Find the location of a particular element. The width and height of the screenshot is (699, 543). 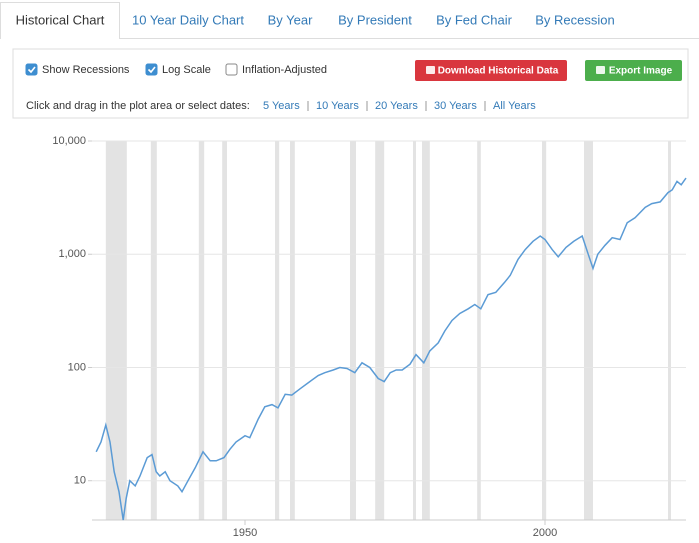

date-range-link: 20 Years is located at coordinates (396, 106).